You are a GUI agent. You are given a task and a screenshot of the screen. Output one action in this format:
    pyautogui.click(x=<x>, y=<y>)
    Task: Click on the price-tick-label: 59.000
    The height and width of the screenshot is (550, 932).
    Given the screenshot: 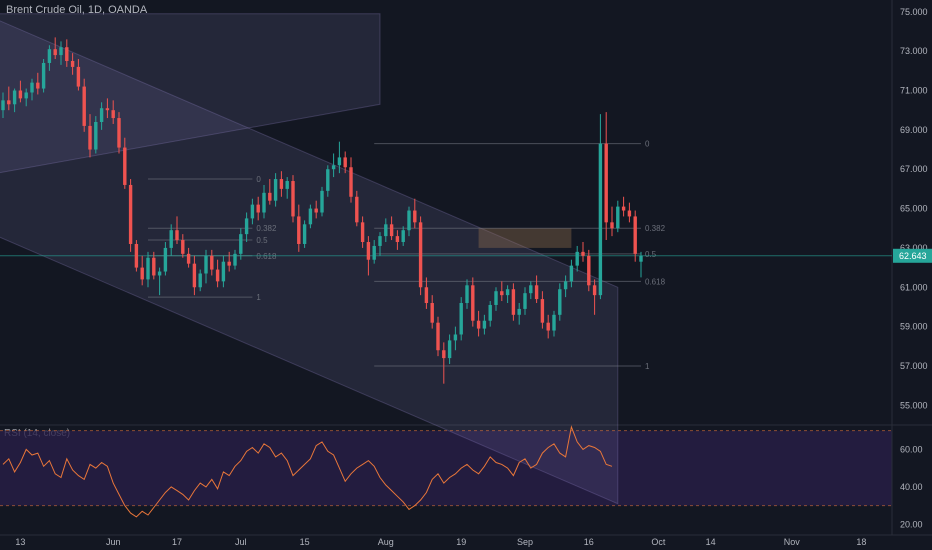 What is the action you would take?
    pyautogui.click(x=914, y=327)
    